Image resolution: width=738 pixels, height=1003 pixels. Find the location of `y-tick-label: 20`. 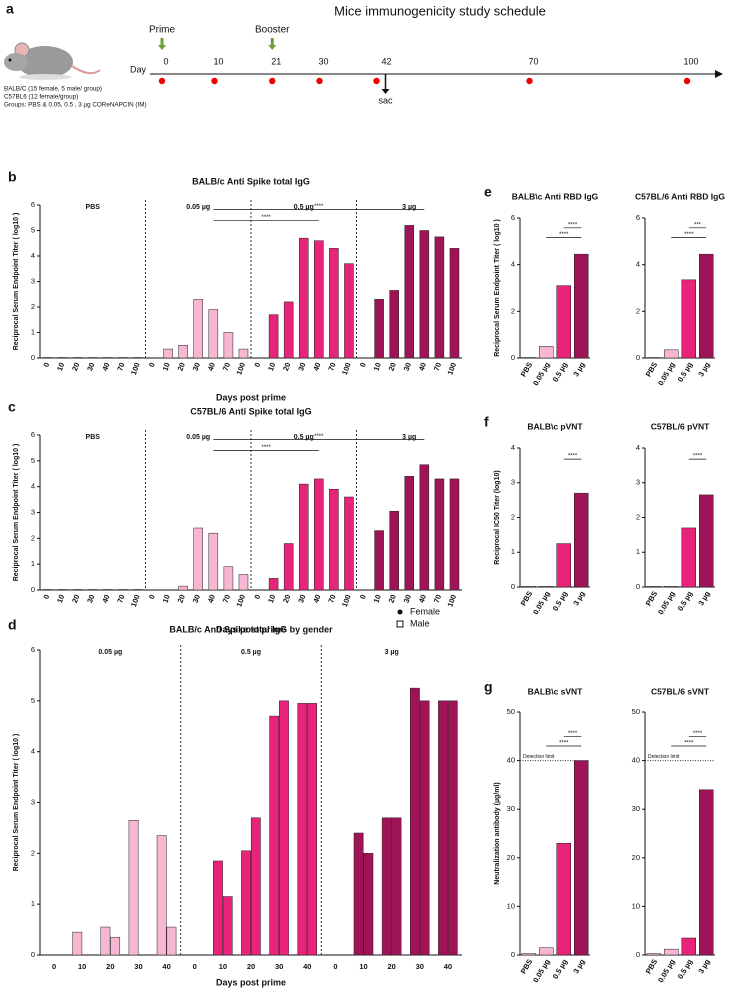

y-tick-label: 20 is located at coordinates (511, 857).